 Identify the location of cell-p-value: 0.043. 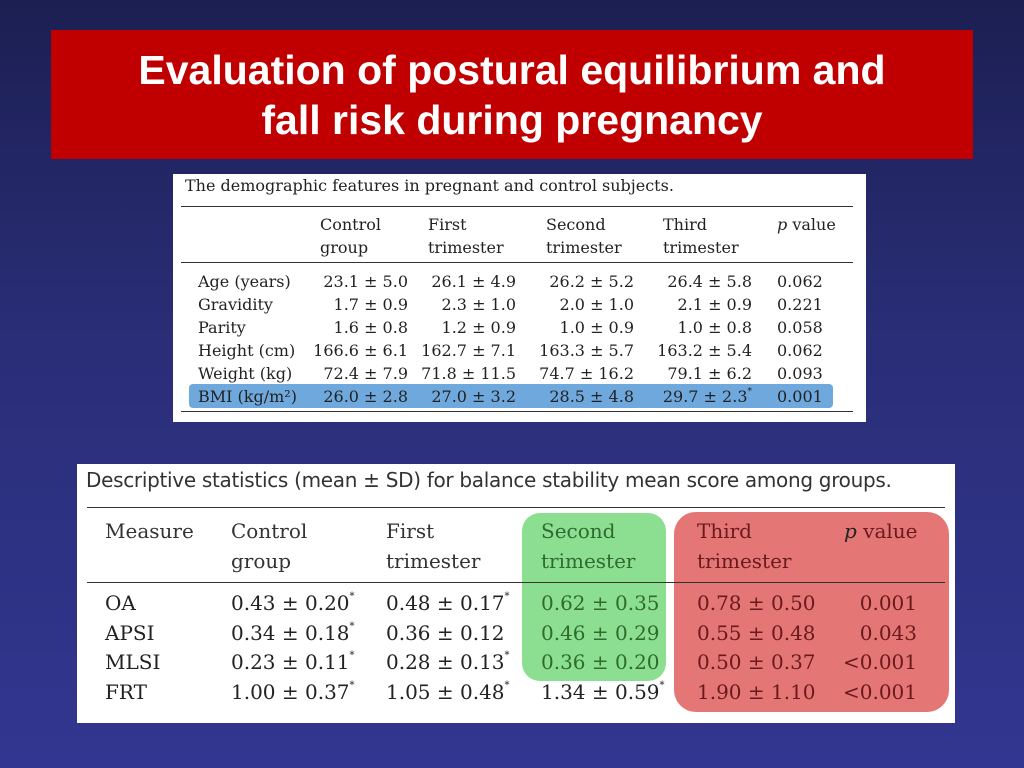
(888, 633).